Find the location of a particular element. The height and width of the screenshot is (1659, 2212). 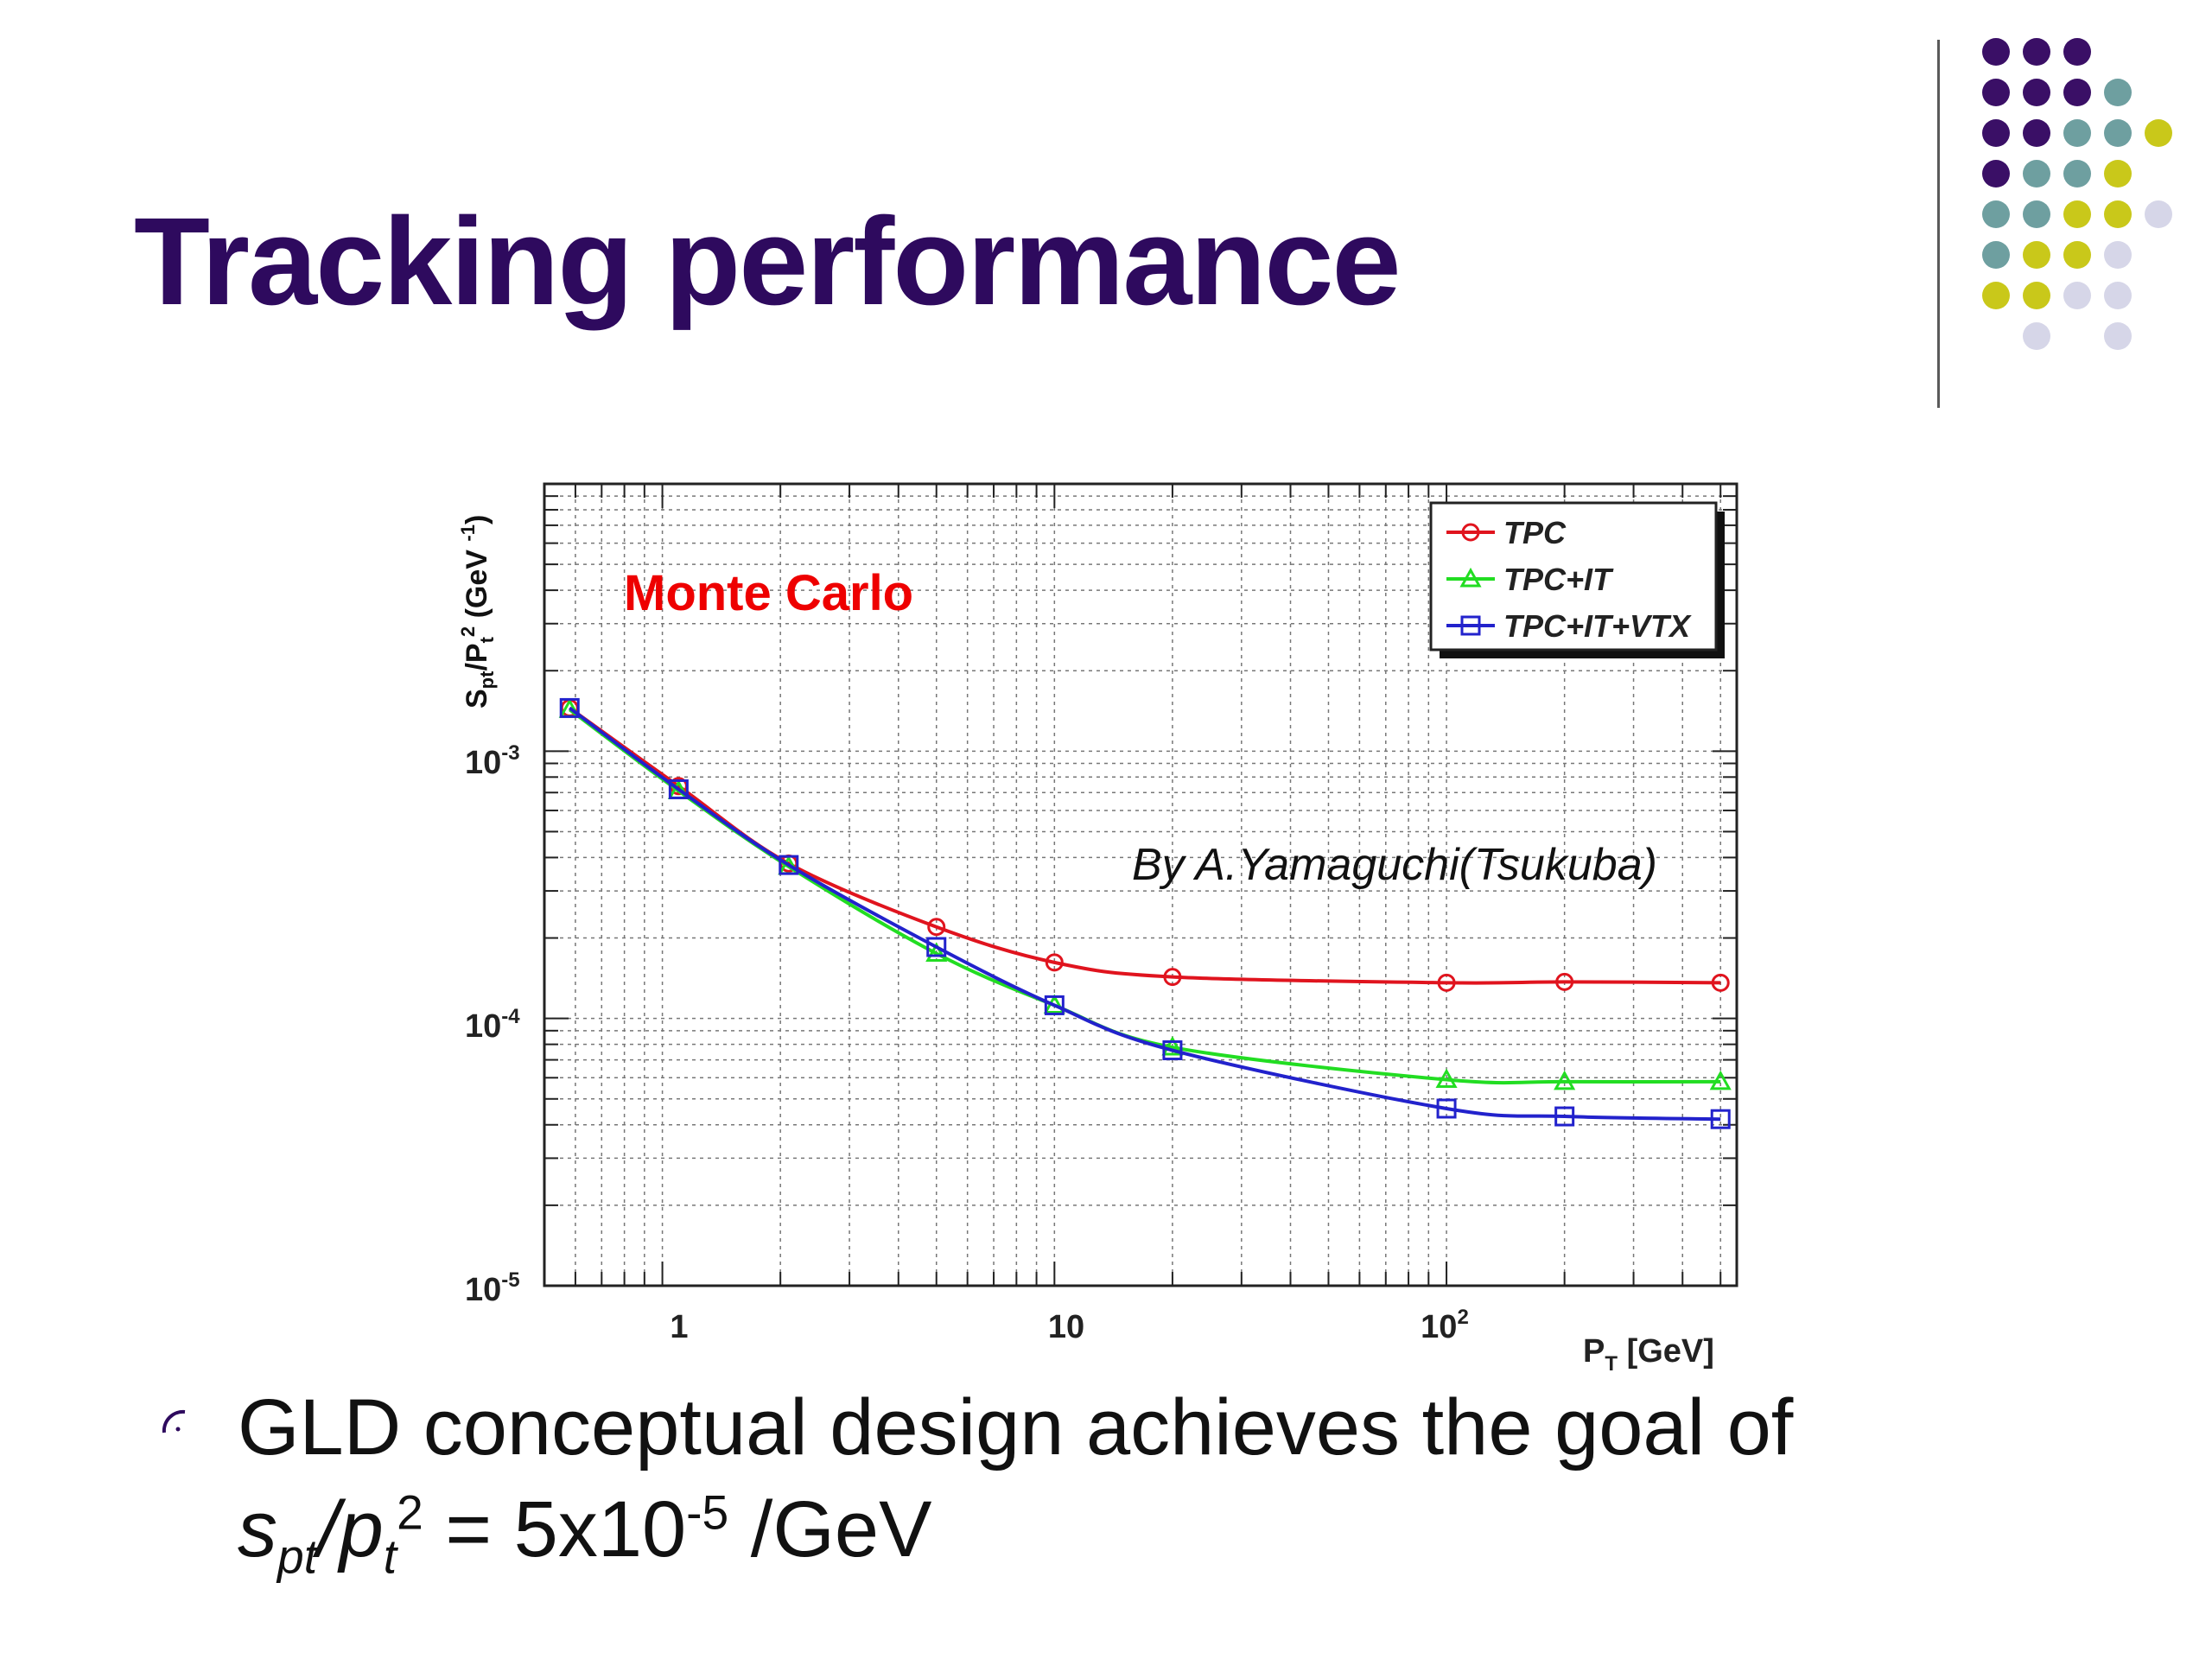

formula-p-sub: t is located at coordinates (390, 1556).